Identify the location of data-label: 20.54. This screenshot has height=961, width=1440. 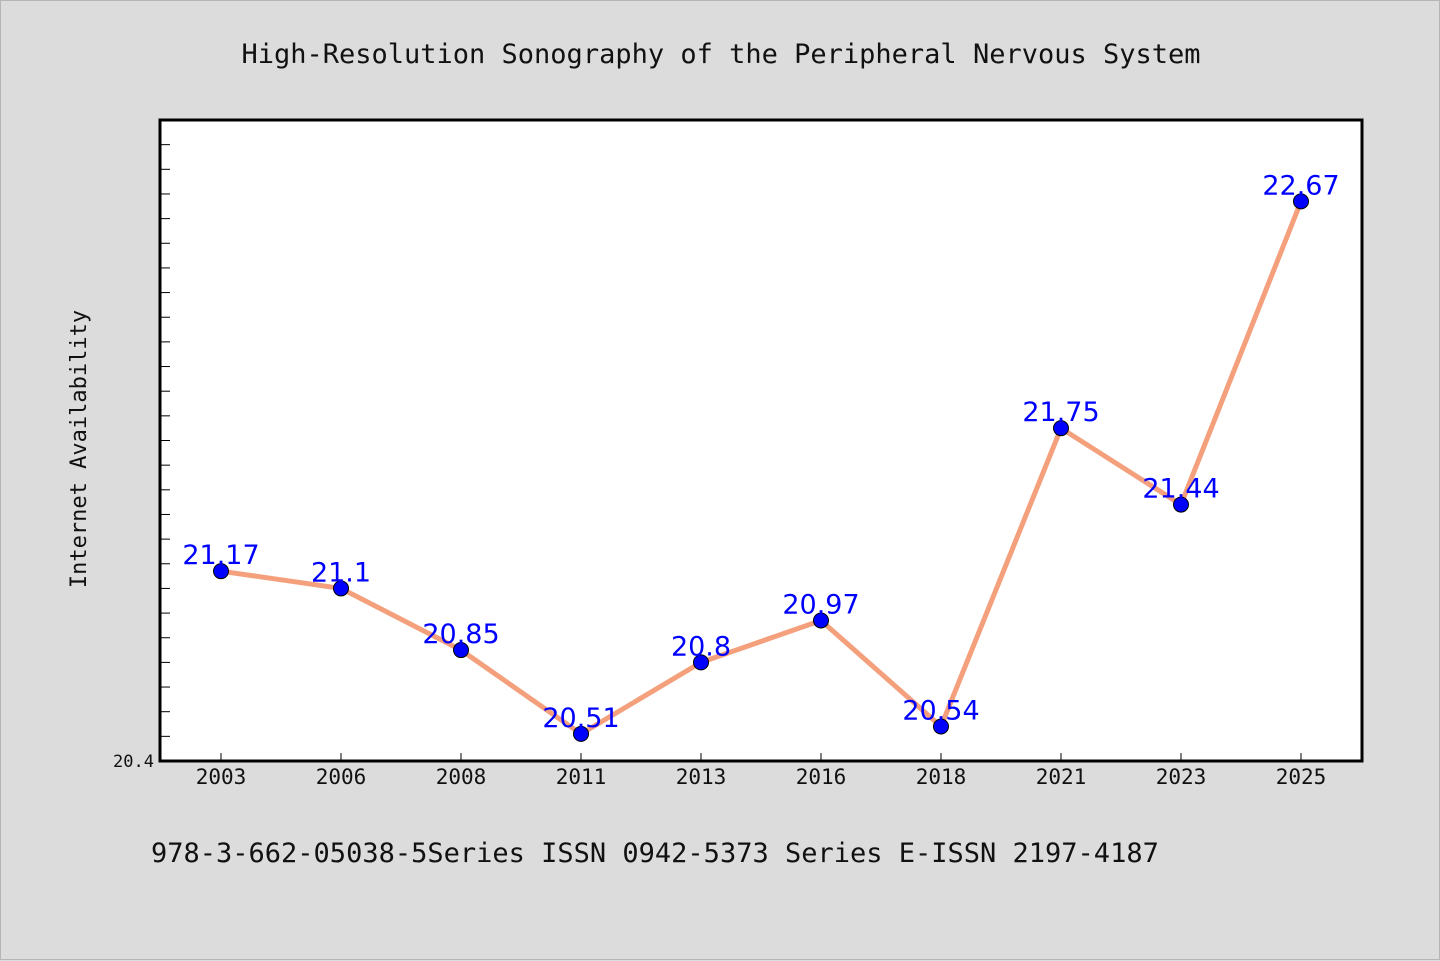
(940, 710).